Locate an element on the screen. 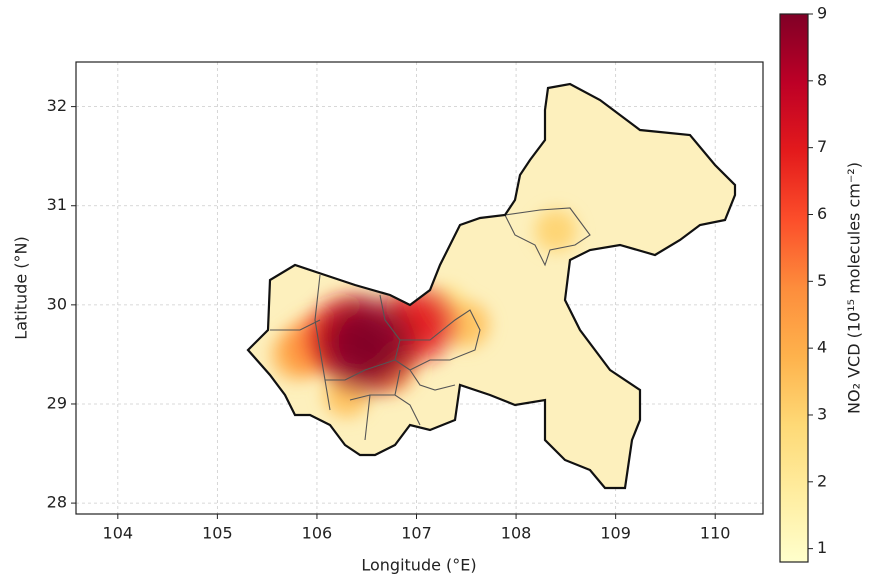 This screenshot has height=584, width=875. colorbar-label: NO₂ VCD (10¹⁵ molecules cm⁻²) is located at coordinates (854, 288).